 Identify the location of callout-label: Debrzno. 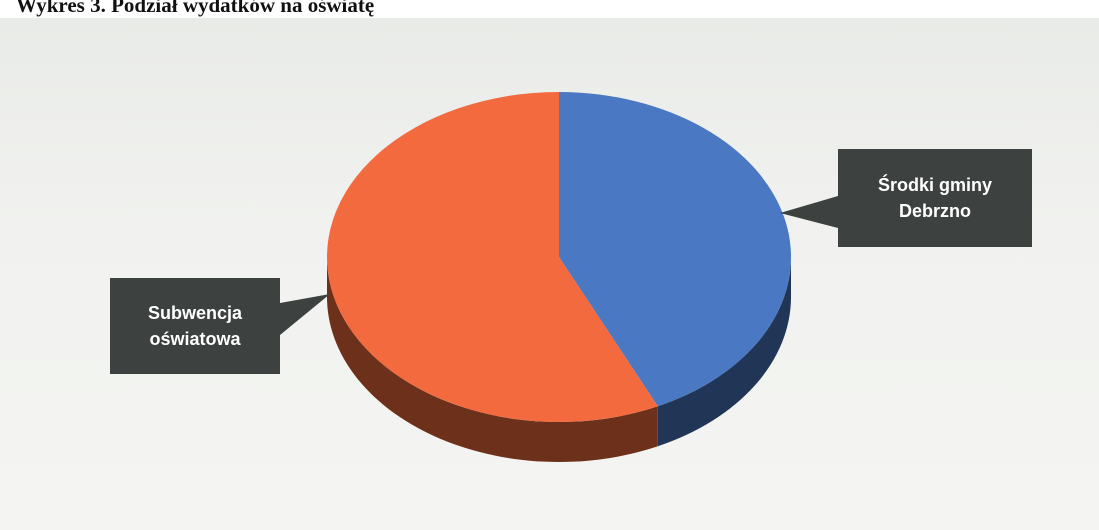
(935, 211).